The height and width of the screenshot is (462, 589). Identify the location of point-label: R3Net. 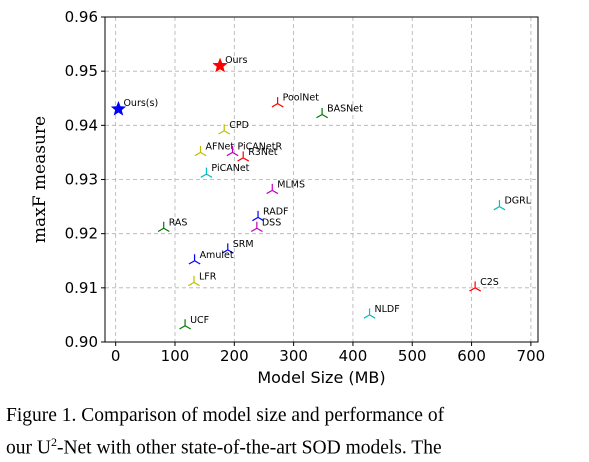
(263, 152).